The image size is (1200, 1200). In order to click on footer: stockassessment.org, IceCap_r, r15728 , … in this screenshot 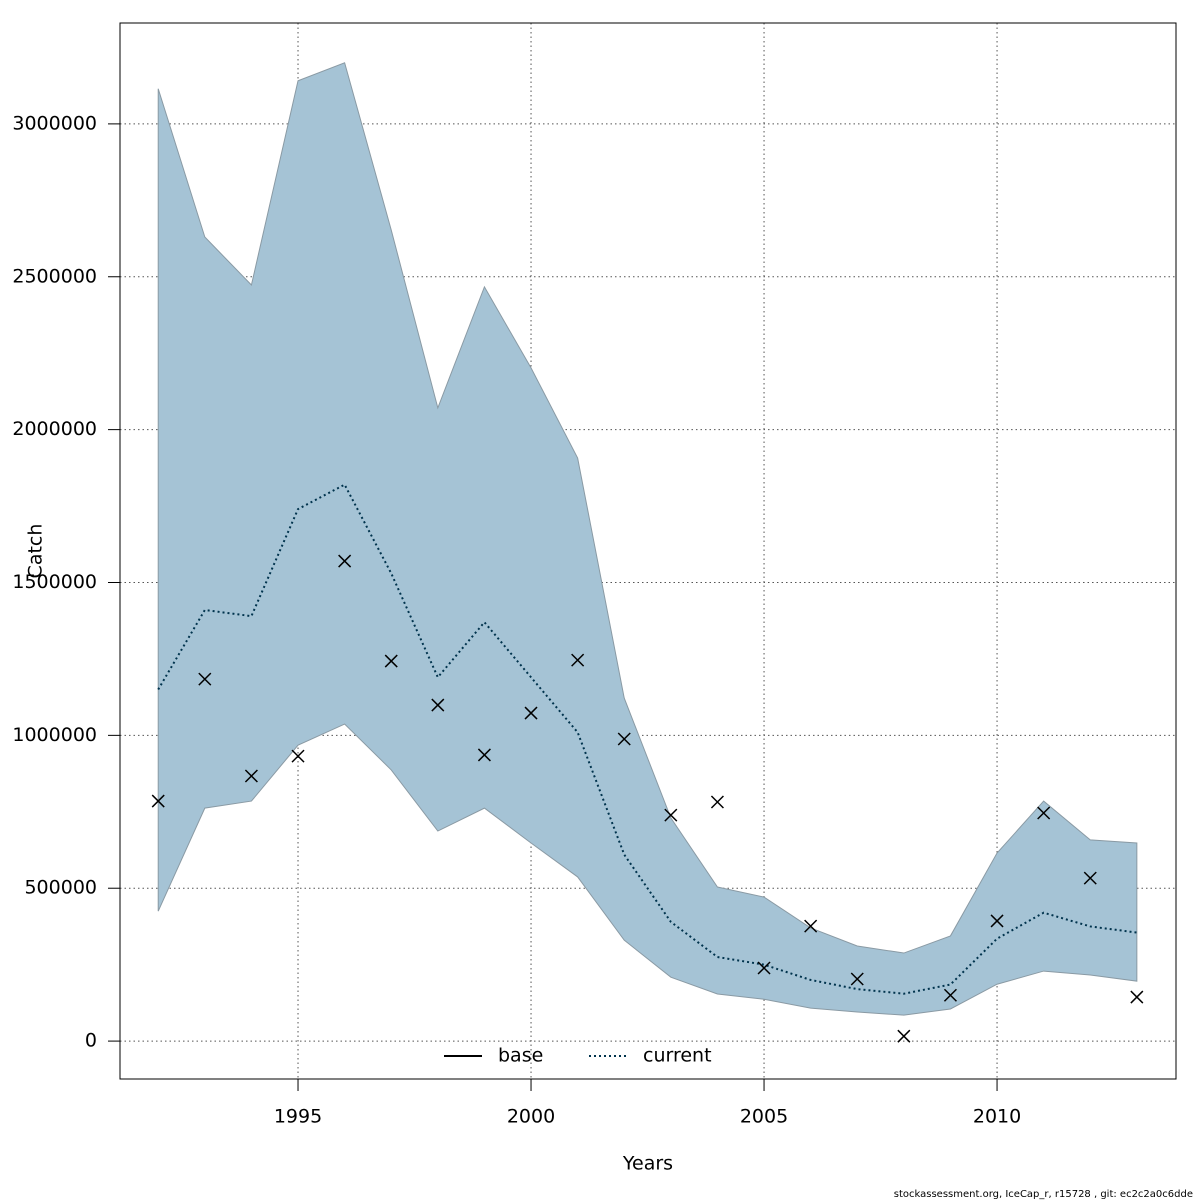, I will do `click(1043, 1194)`.